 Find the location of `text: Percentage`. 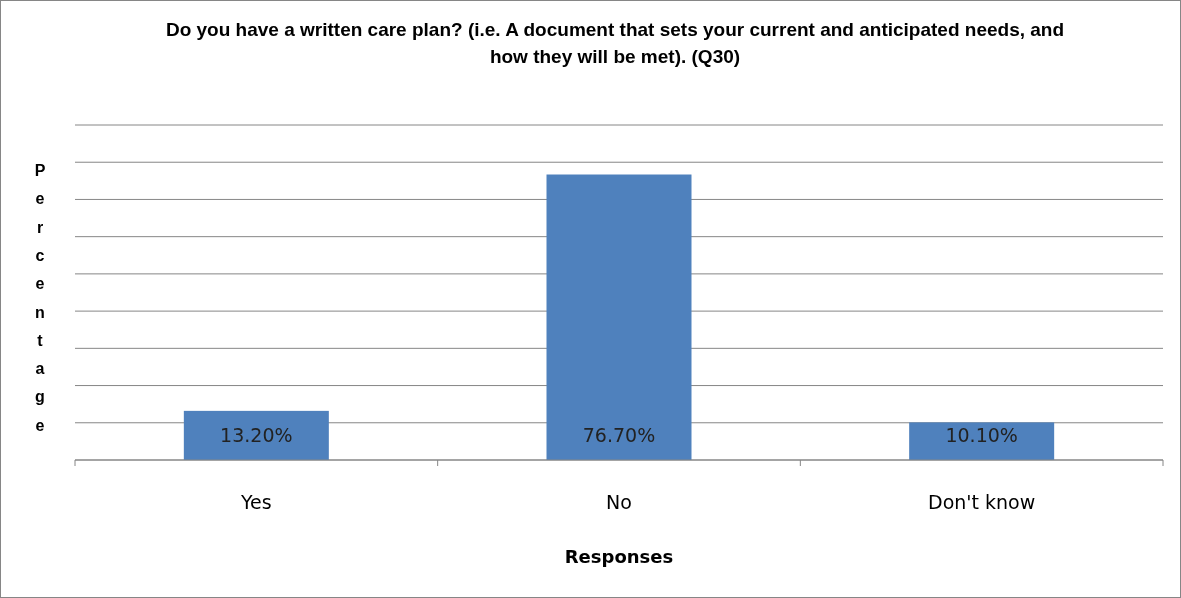

text: Percentage is located at coordinates (40, 298).